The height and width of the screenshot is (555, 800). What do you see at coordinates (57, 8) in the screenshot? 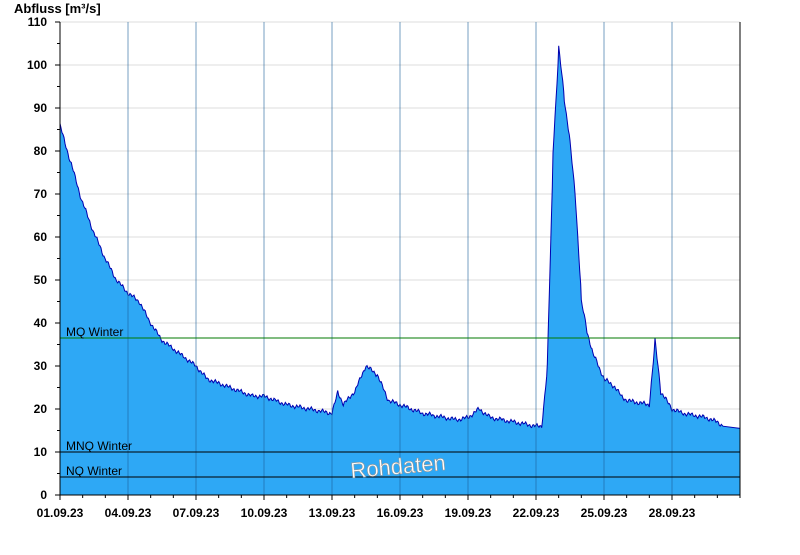
I see `y-axis-label: Abfluss [m³/s]` at bounding box center [57, 8].